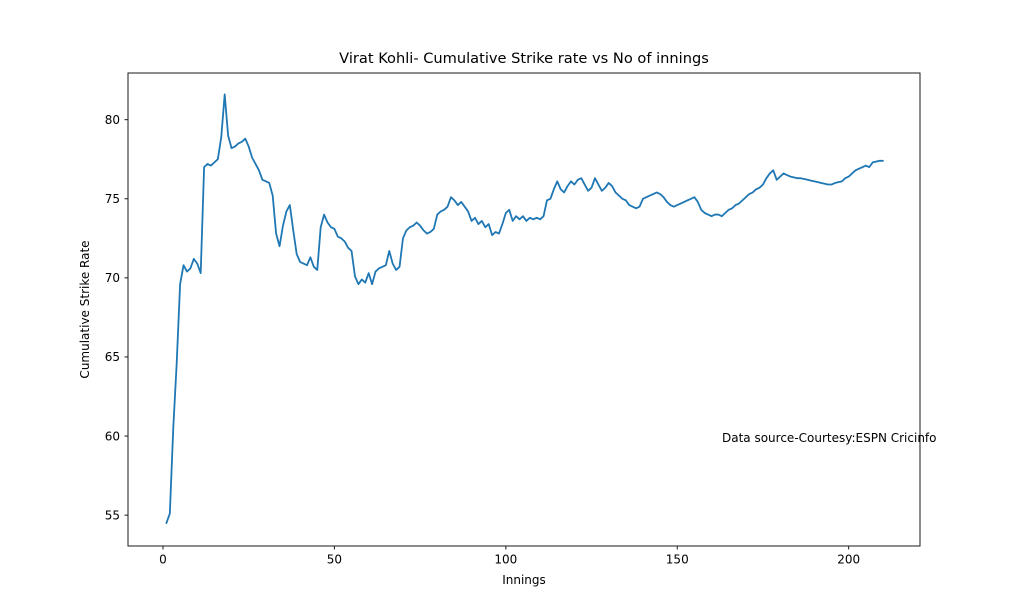 Image resolution: width=1023 pixels, height=614 pixels. Describe the element at coordinates (112, 120) in the screenshot. I see `y-tick-label: 80` at that location.